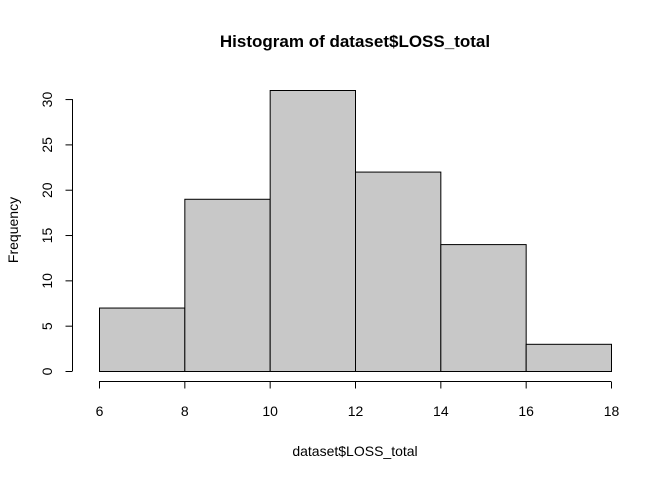  What do you see at coordinates (47, 100) in the screenshot?
I see `y-tick-label: 30` at bounding box center [47, 100].